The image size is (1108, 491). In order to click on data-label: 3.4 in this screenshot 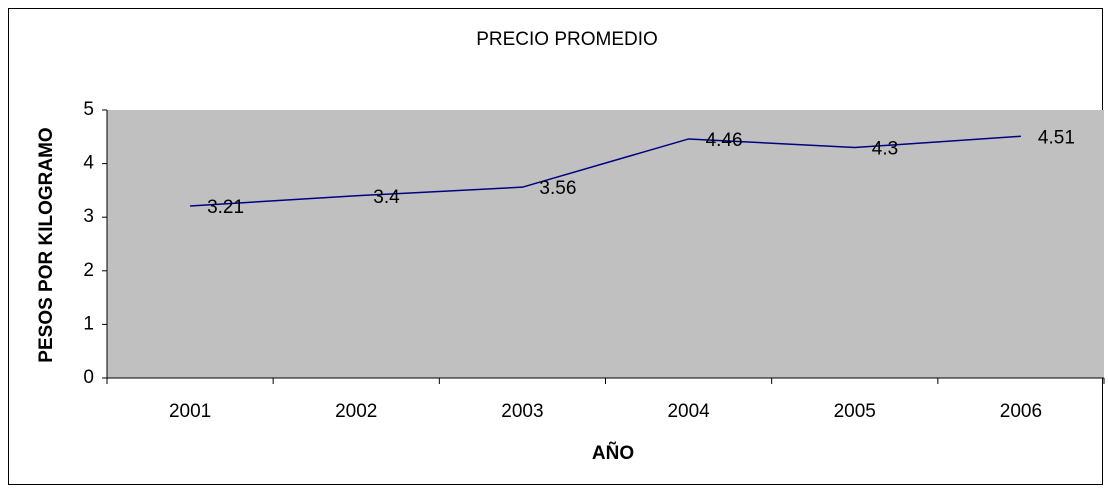, I will do `click(386, 197)`.